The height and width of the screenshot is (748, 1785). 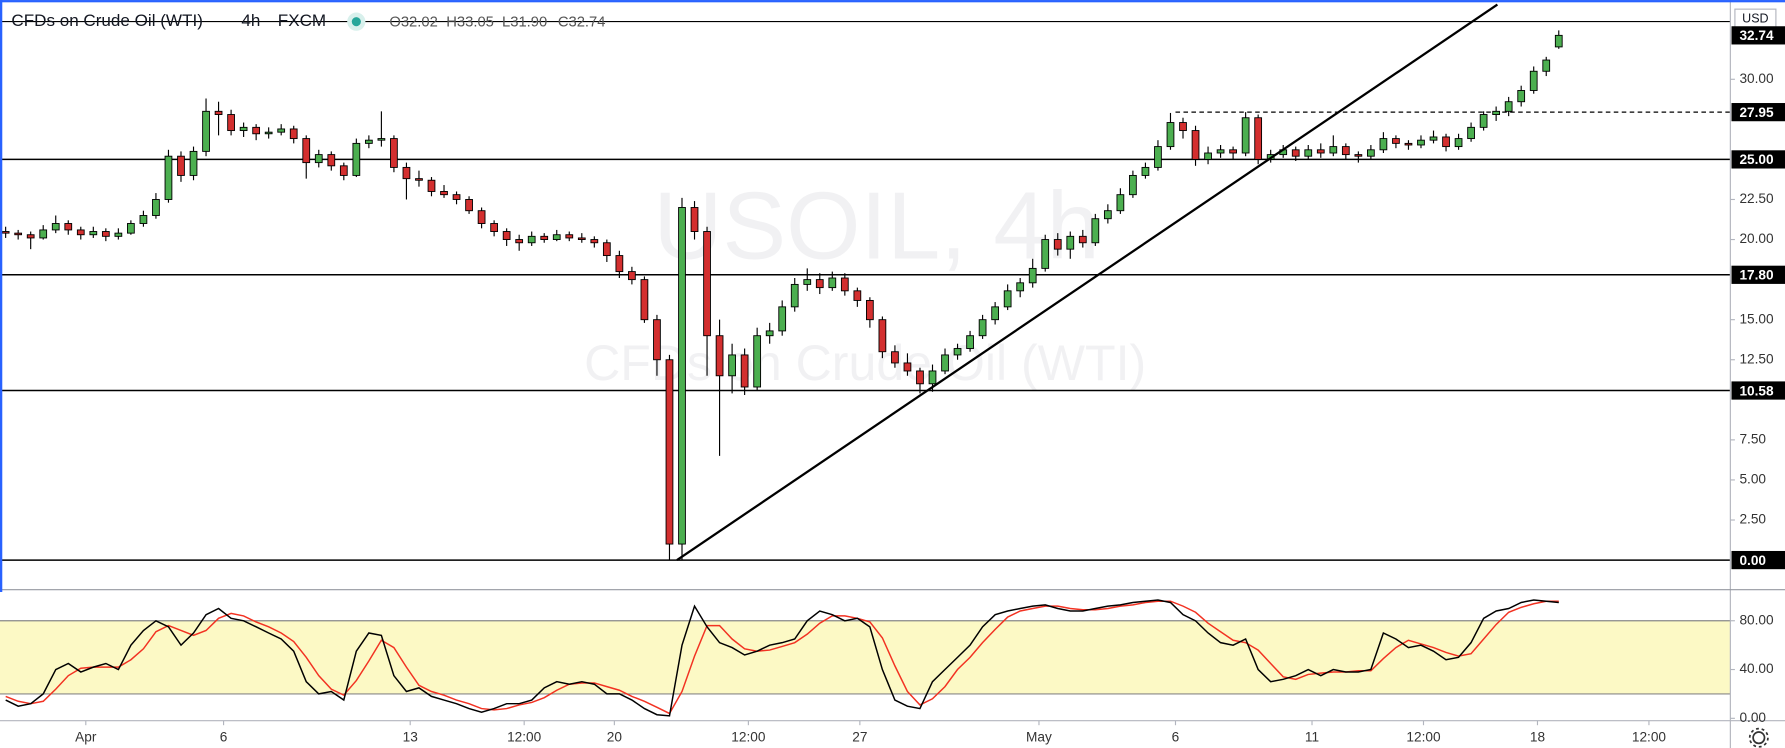 What do you see at coordinates (1, 296) in the screenshot?
I see `frame-left` at bounding box center [1, 296].